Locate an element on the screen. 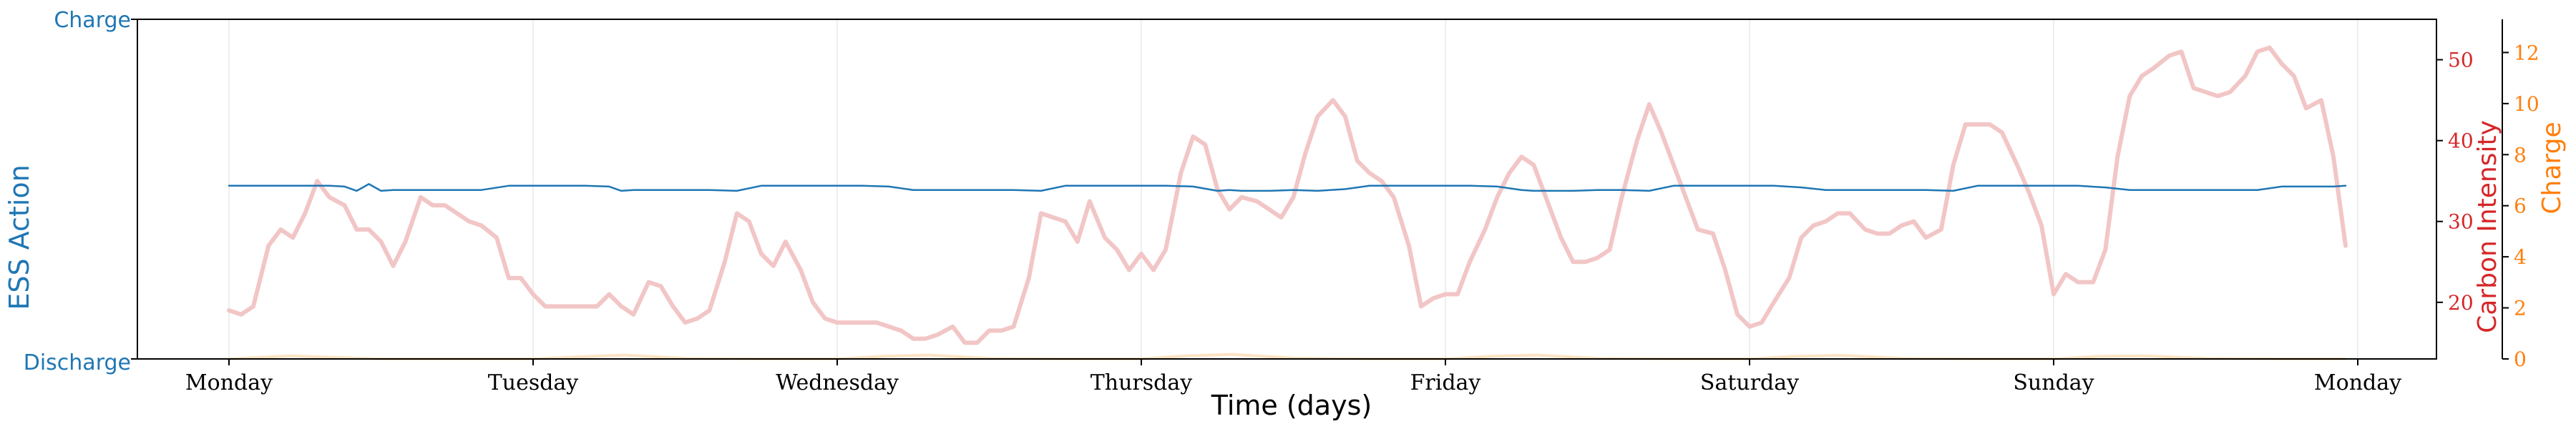 The image size is (2576, 429). right2-tick-label: 2 is located at coordinates (2520, 308).